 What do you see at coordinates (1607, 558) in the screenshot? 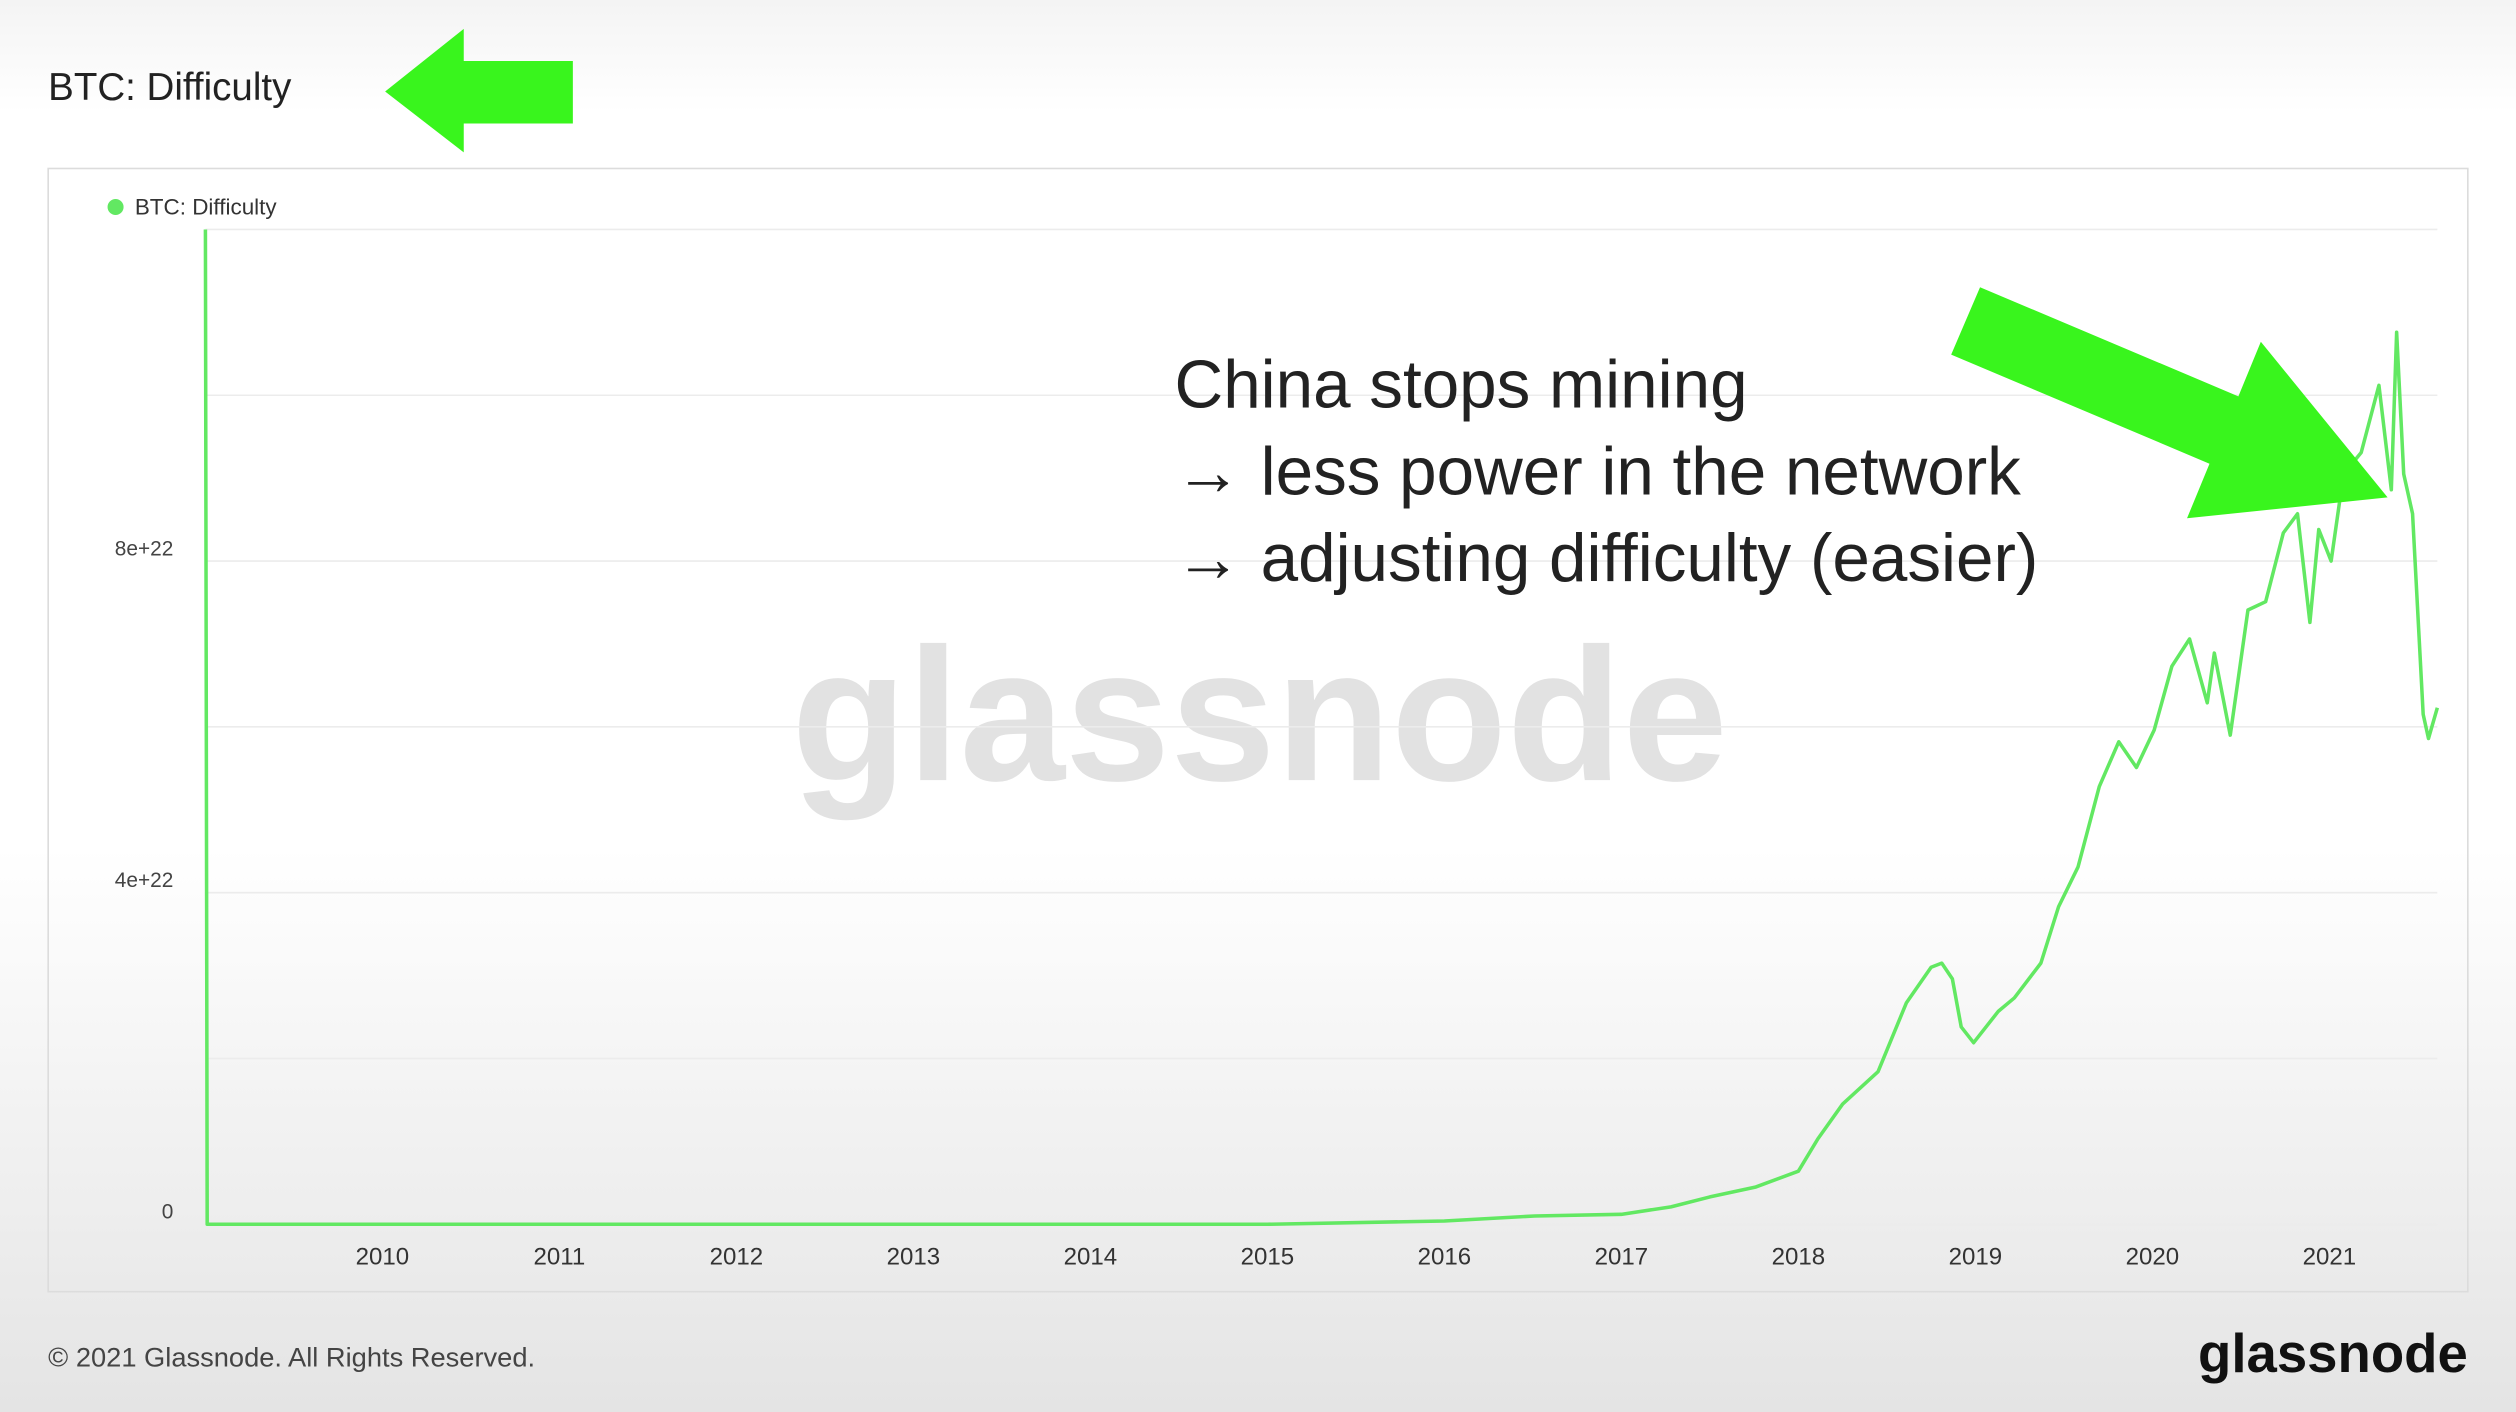
I see `annotation-line: → adjusting difficulty (easier)` at bounding box center [1607, 558].